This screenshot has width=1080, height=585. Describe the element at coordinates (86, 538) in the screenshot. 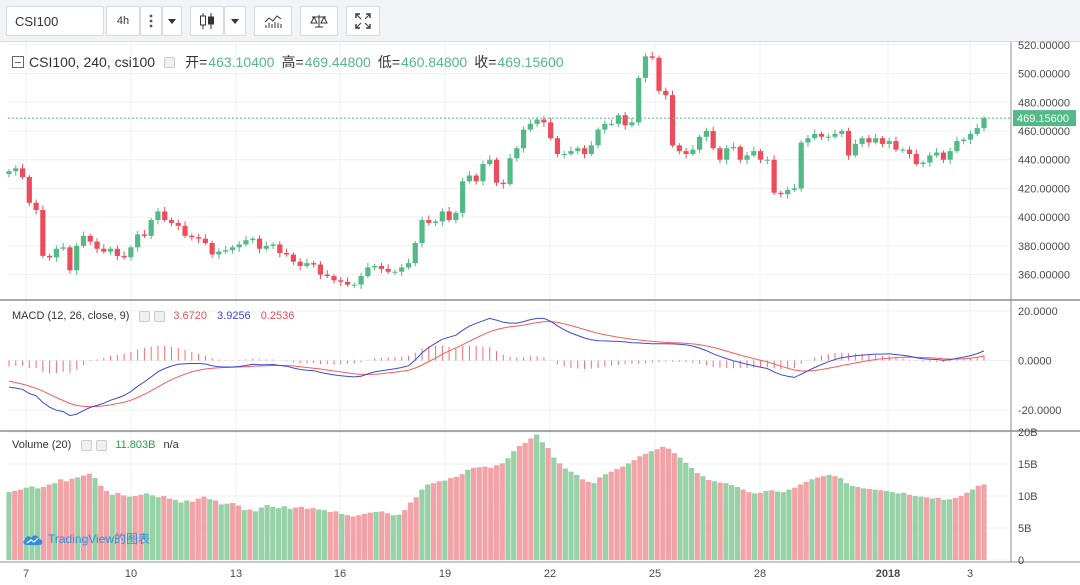

I see `tradingview-watermark: TradingView的图表` at that location.